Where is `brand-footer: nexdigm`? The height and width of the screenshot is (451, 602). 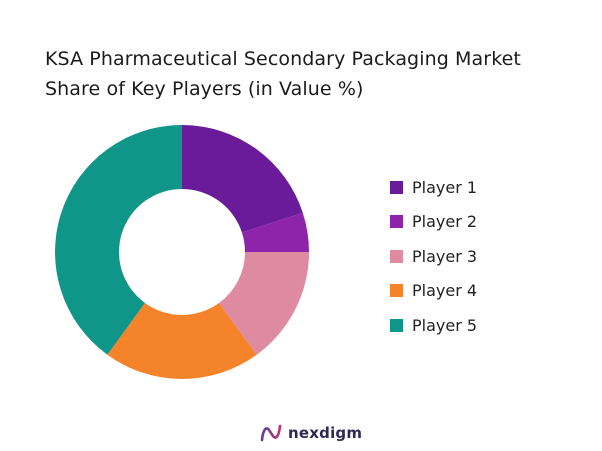
brand-footer: nexdigm is located at coordinates (311, 433).